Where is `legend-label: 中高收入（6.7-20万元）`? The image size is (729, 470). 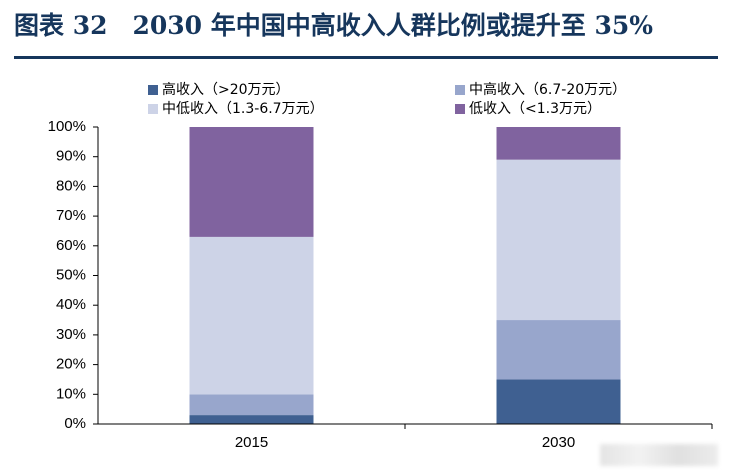
legend-label: 中高收入（6.7-20万元） is located at coordinates (547, 89).